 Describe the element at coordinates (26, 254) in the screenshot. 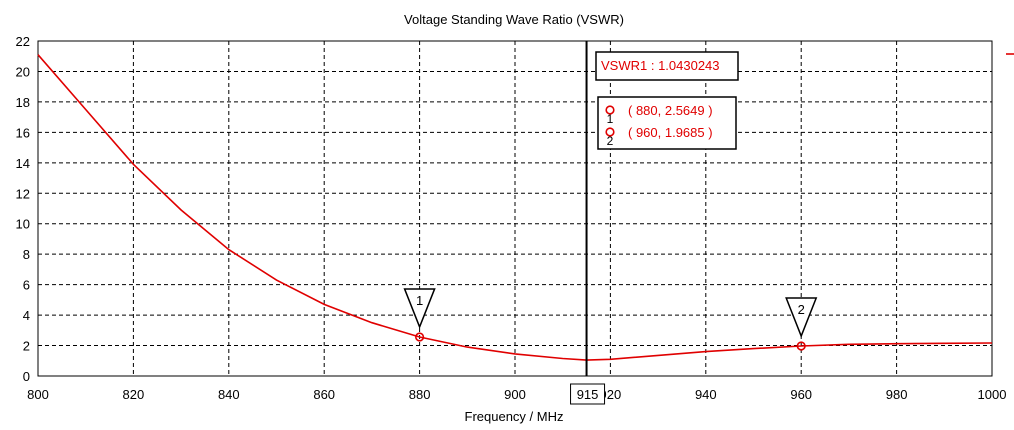

I see `y-tick-label: 8` at that location.